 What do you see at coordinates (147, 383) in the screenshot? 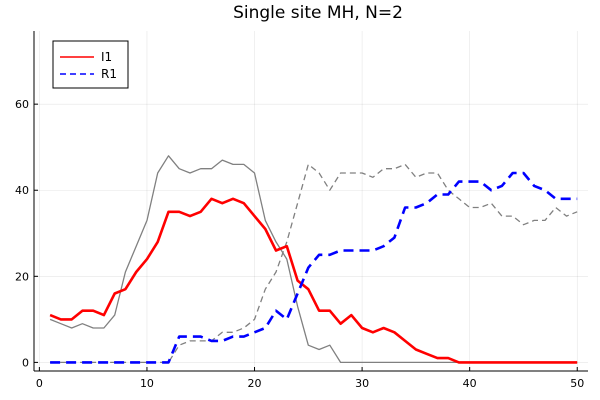
I see `x-tick-label: 10` at bounding box center [147, 383].